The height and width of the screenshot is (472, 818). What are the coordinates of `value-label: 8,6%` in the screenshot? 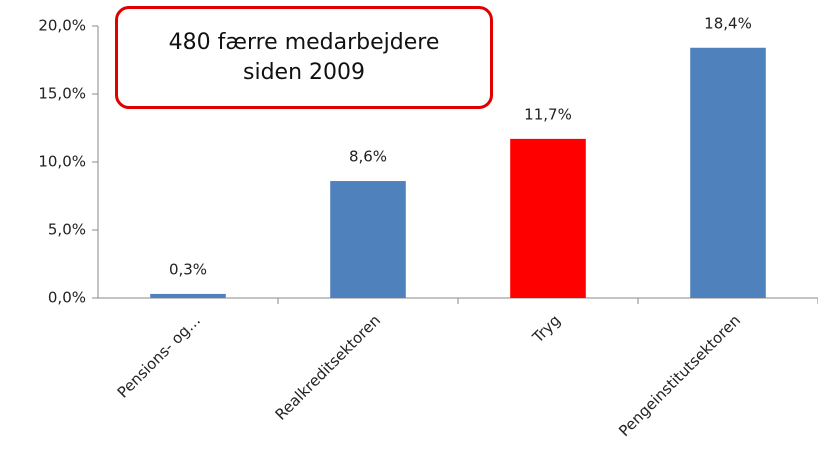 It's located at (368, 157).